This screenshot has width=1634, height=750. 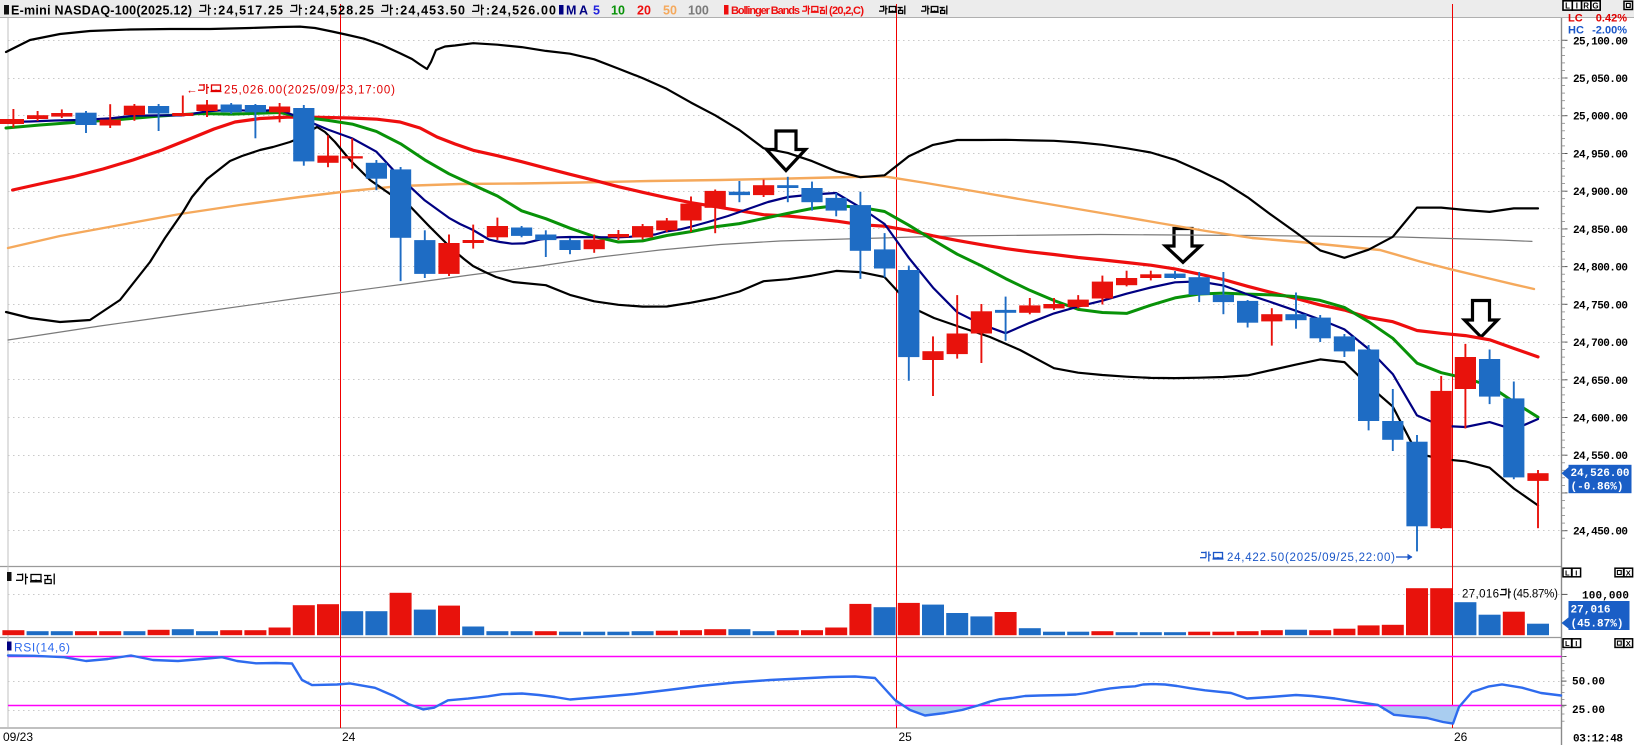 I want to click on svg-text: 24,422.50(2025/09/25,22:00), so click(x=1311, y=558).